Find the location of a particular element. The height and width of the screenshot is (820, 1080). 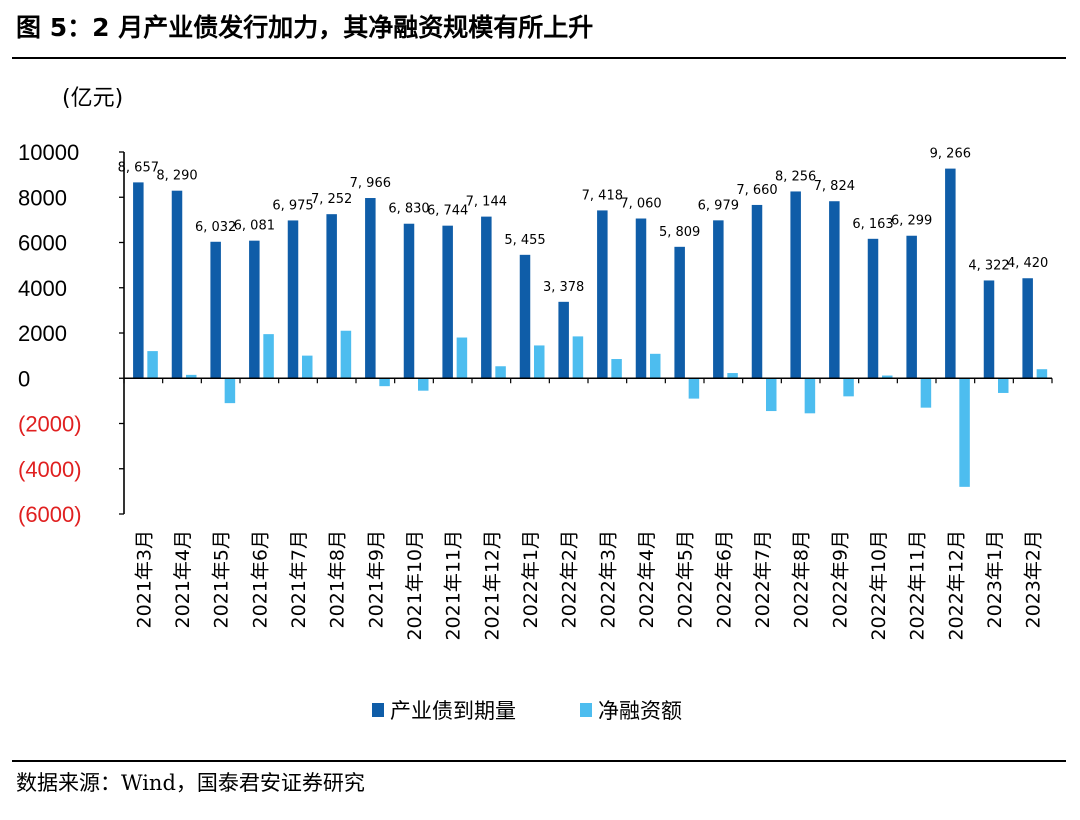

legend: 产业债到期量 净融资额 is located at coordinates (527, 711).